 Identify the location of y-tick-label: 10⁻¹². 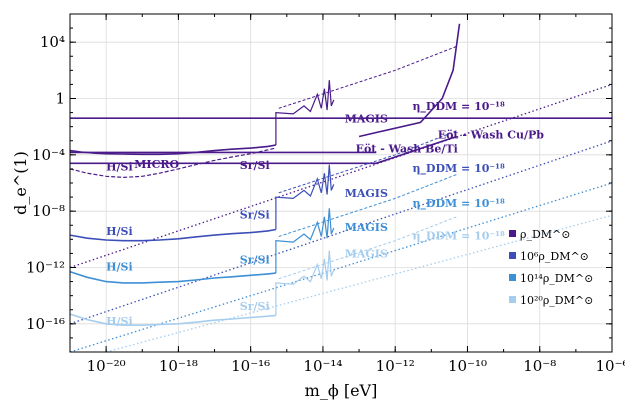
(45, 268).